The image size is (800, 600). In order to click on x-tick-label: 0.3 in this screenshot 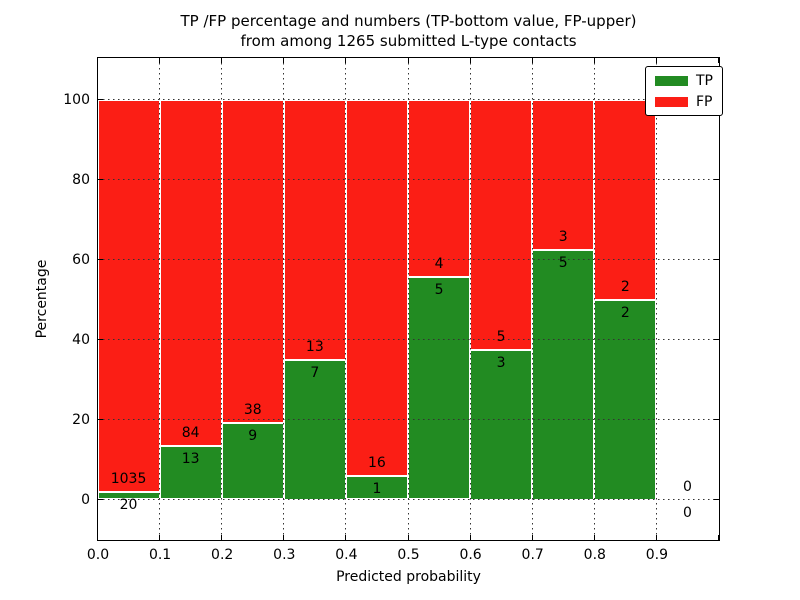, I will do `click(284, 555)`.